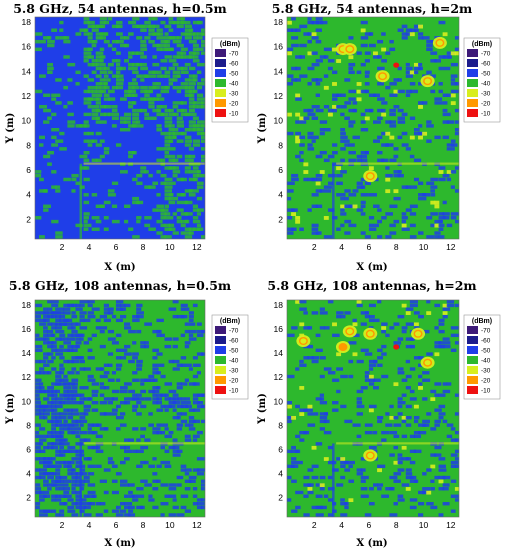 This screenshot has width=506, height=550. Describe the element at coordinates (396, 525) in the screenshot. I see `x-tick-label: 8` at that location.